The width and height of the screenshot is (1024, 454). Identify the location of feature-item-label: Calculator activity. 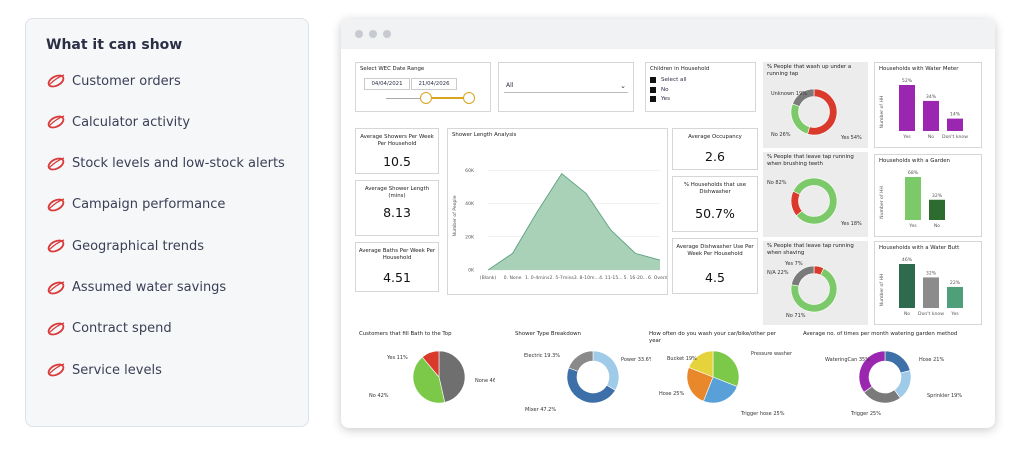
(131, 122).